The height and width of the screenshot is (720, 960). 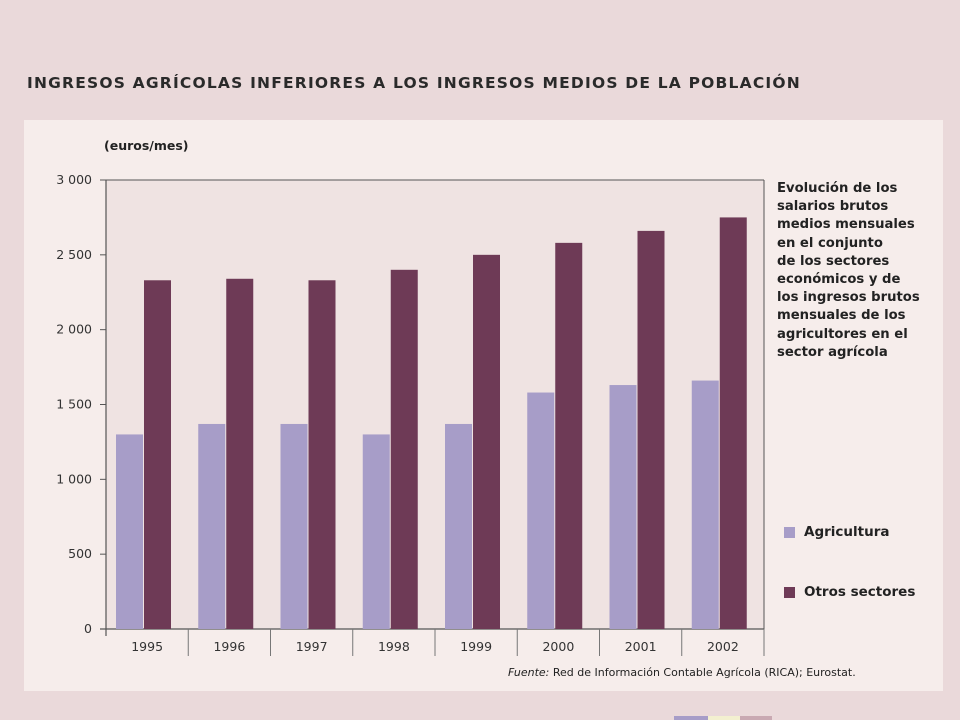 I want to click on bar-otros-sectores-1996, so click(x=240, y=453).